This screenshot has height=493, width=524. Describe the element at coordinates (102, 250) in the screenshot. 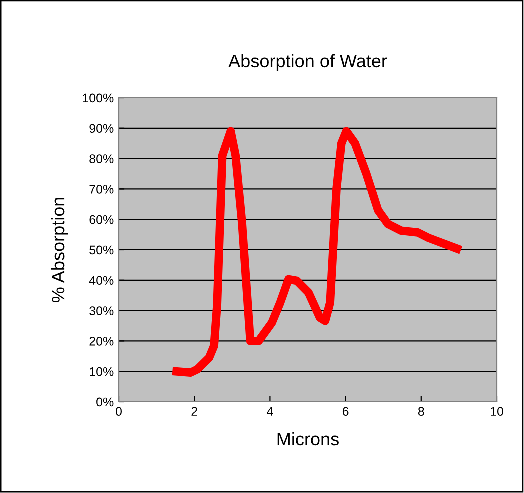

I see `y-tick-label: 50%` at that location.